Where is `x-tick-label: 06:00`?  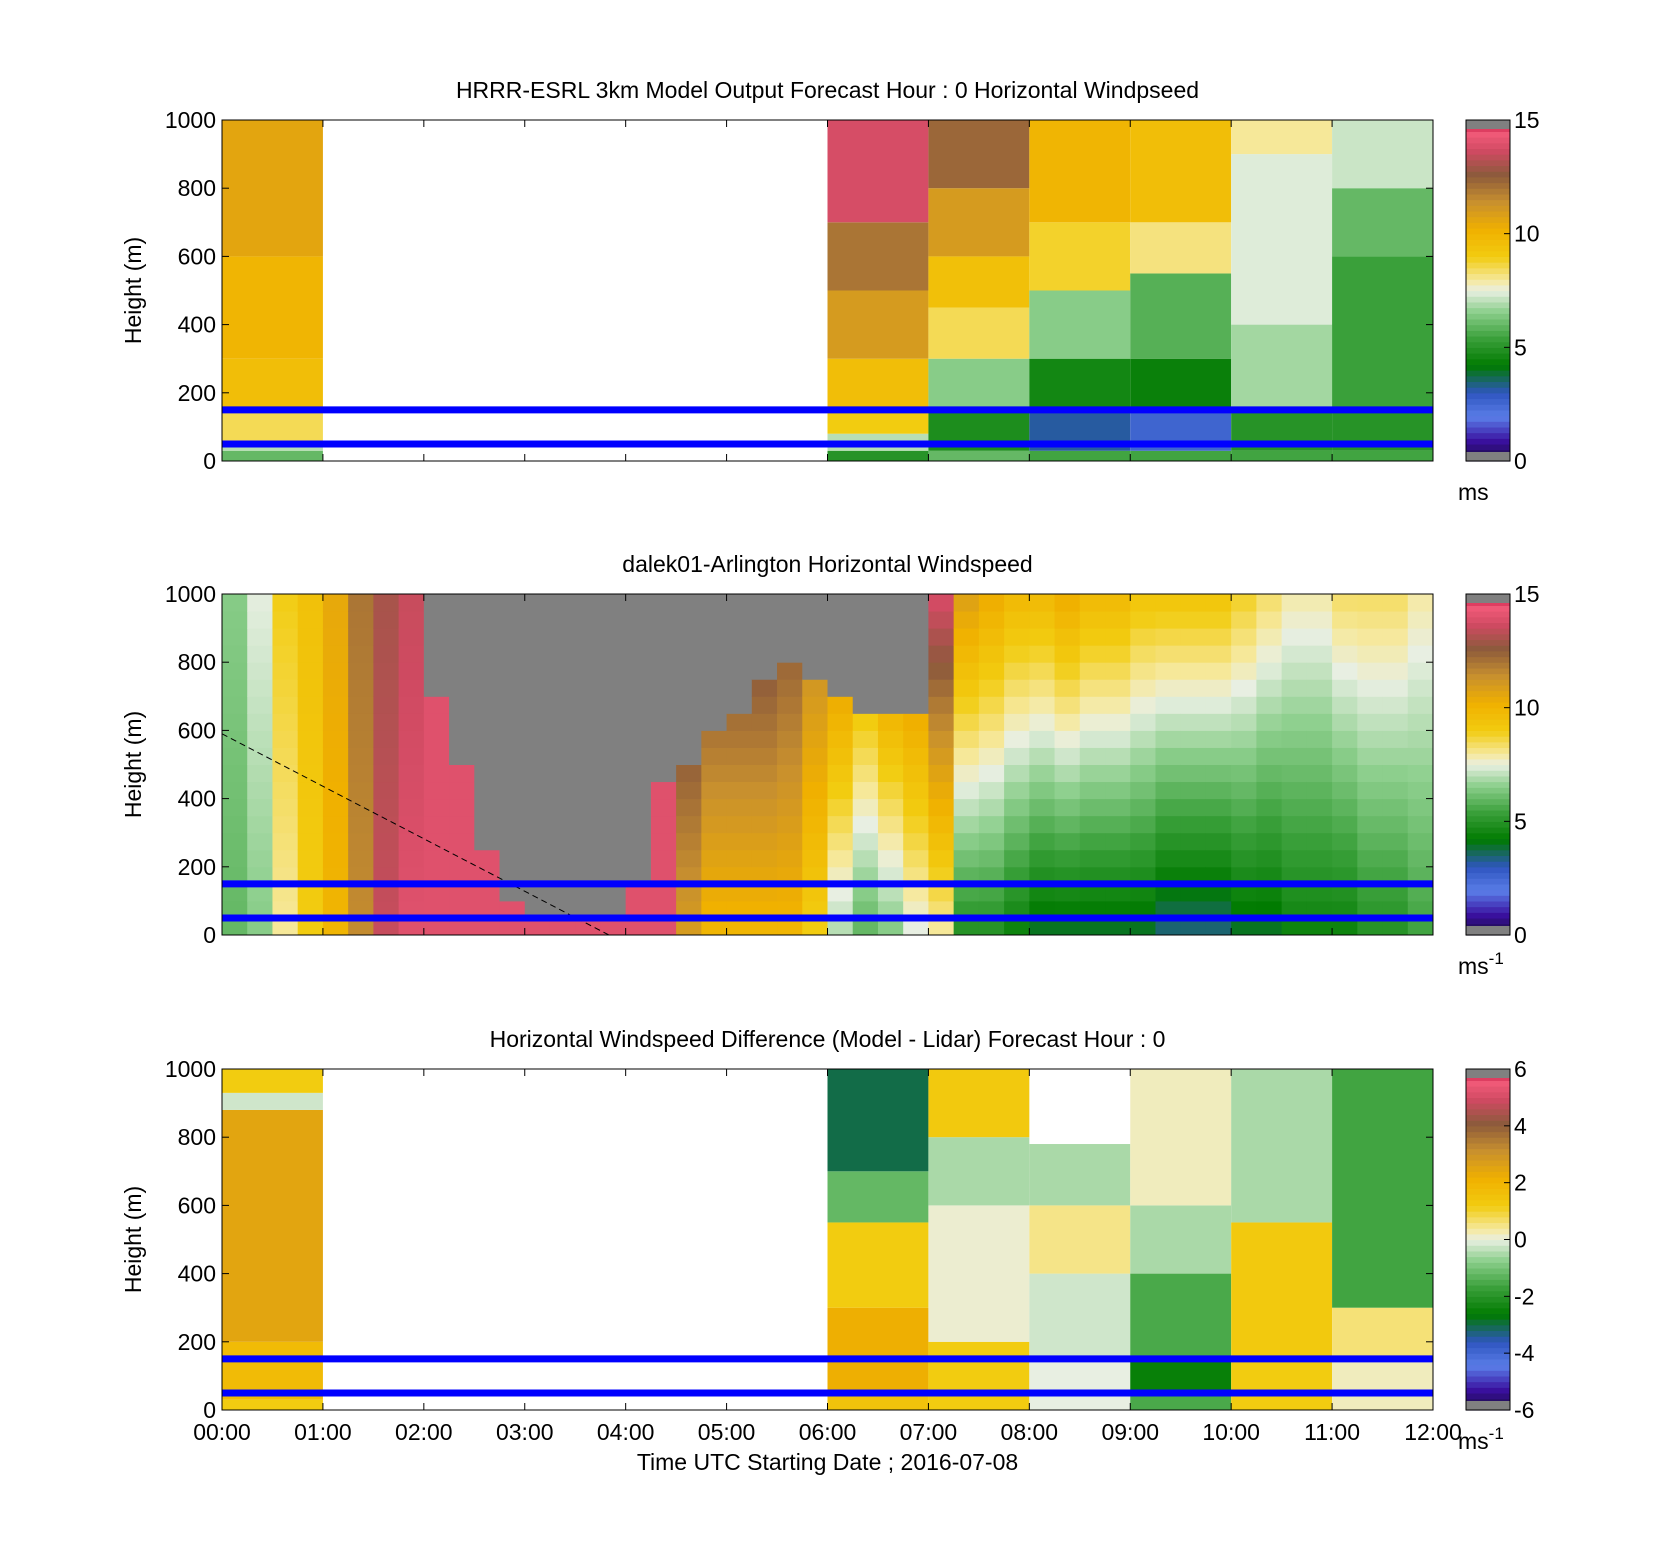
x-tick-label: 06:00 is located at coordinates (828, 1432).